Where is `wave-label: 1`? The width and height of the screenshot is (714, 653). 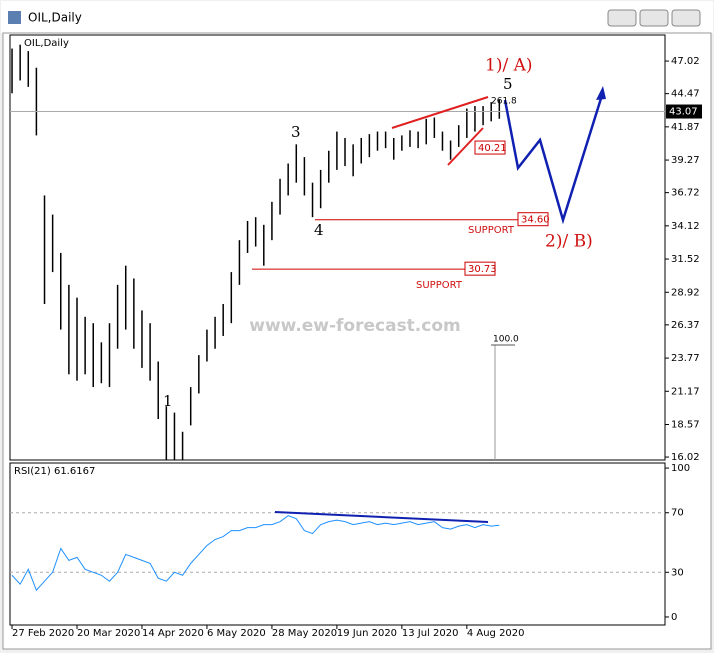
wave-label: 1 is located at coordinates (168, 401).